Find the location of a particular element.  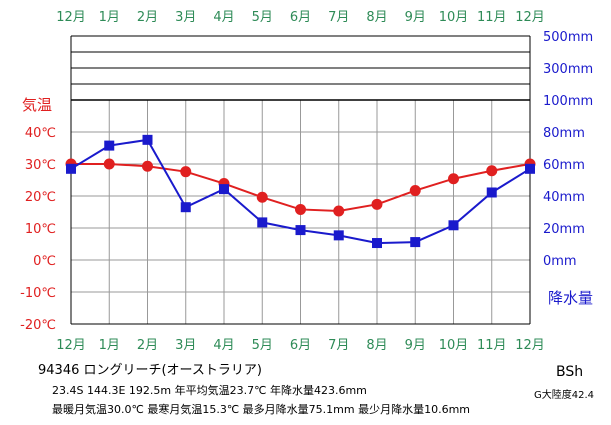

precipitation-tick-label: 20mm is located at coordinates (564, 229).